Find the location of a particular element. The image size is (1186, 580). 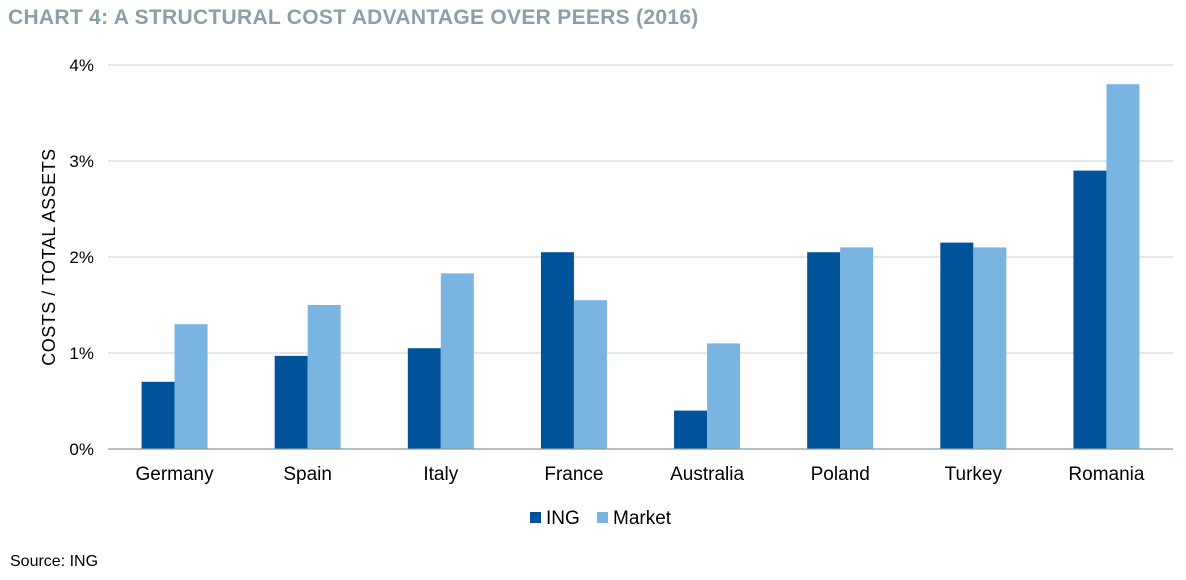

category-label: Australia is located at coordinates (707, 474).